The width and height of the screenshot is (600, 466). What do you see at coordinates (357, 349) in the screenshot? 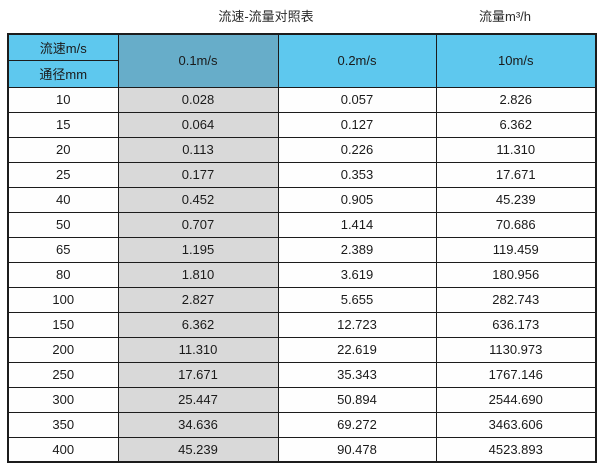
I see `cell-flow-0-2ms: 22.619` at bounding box center [357, 349].